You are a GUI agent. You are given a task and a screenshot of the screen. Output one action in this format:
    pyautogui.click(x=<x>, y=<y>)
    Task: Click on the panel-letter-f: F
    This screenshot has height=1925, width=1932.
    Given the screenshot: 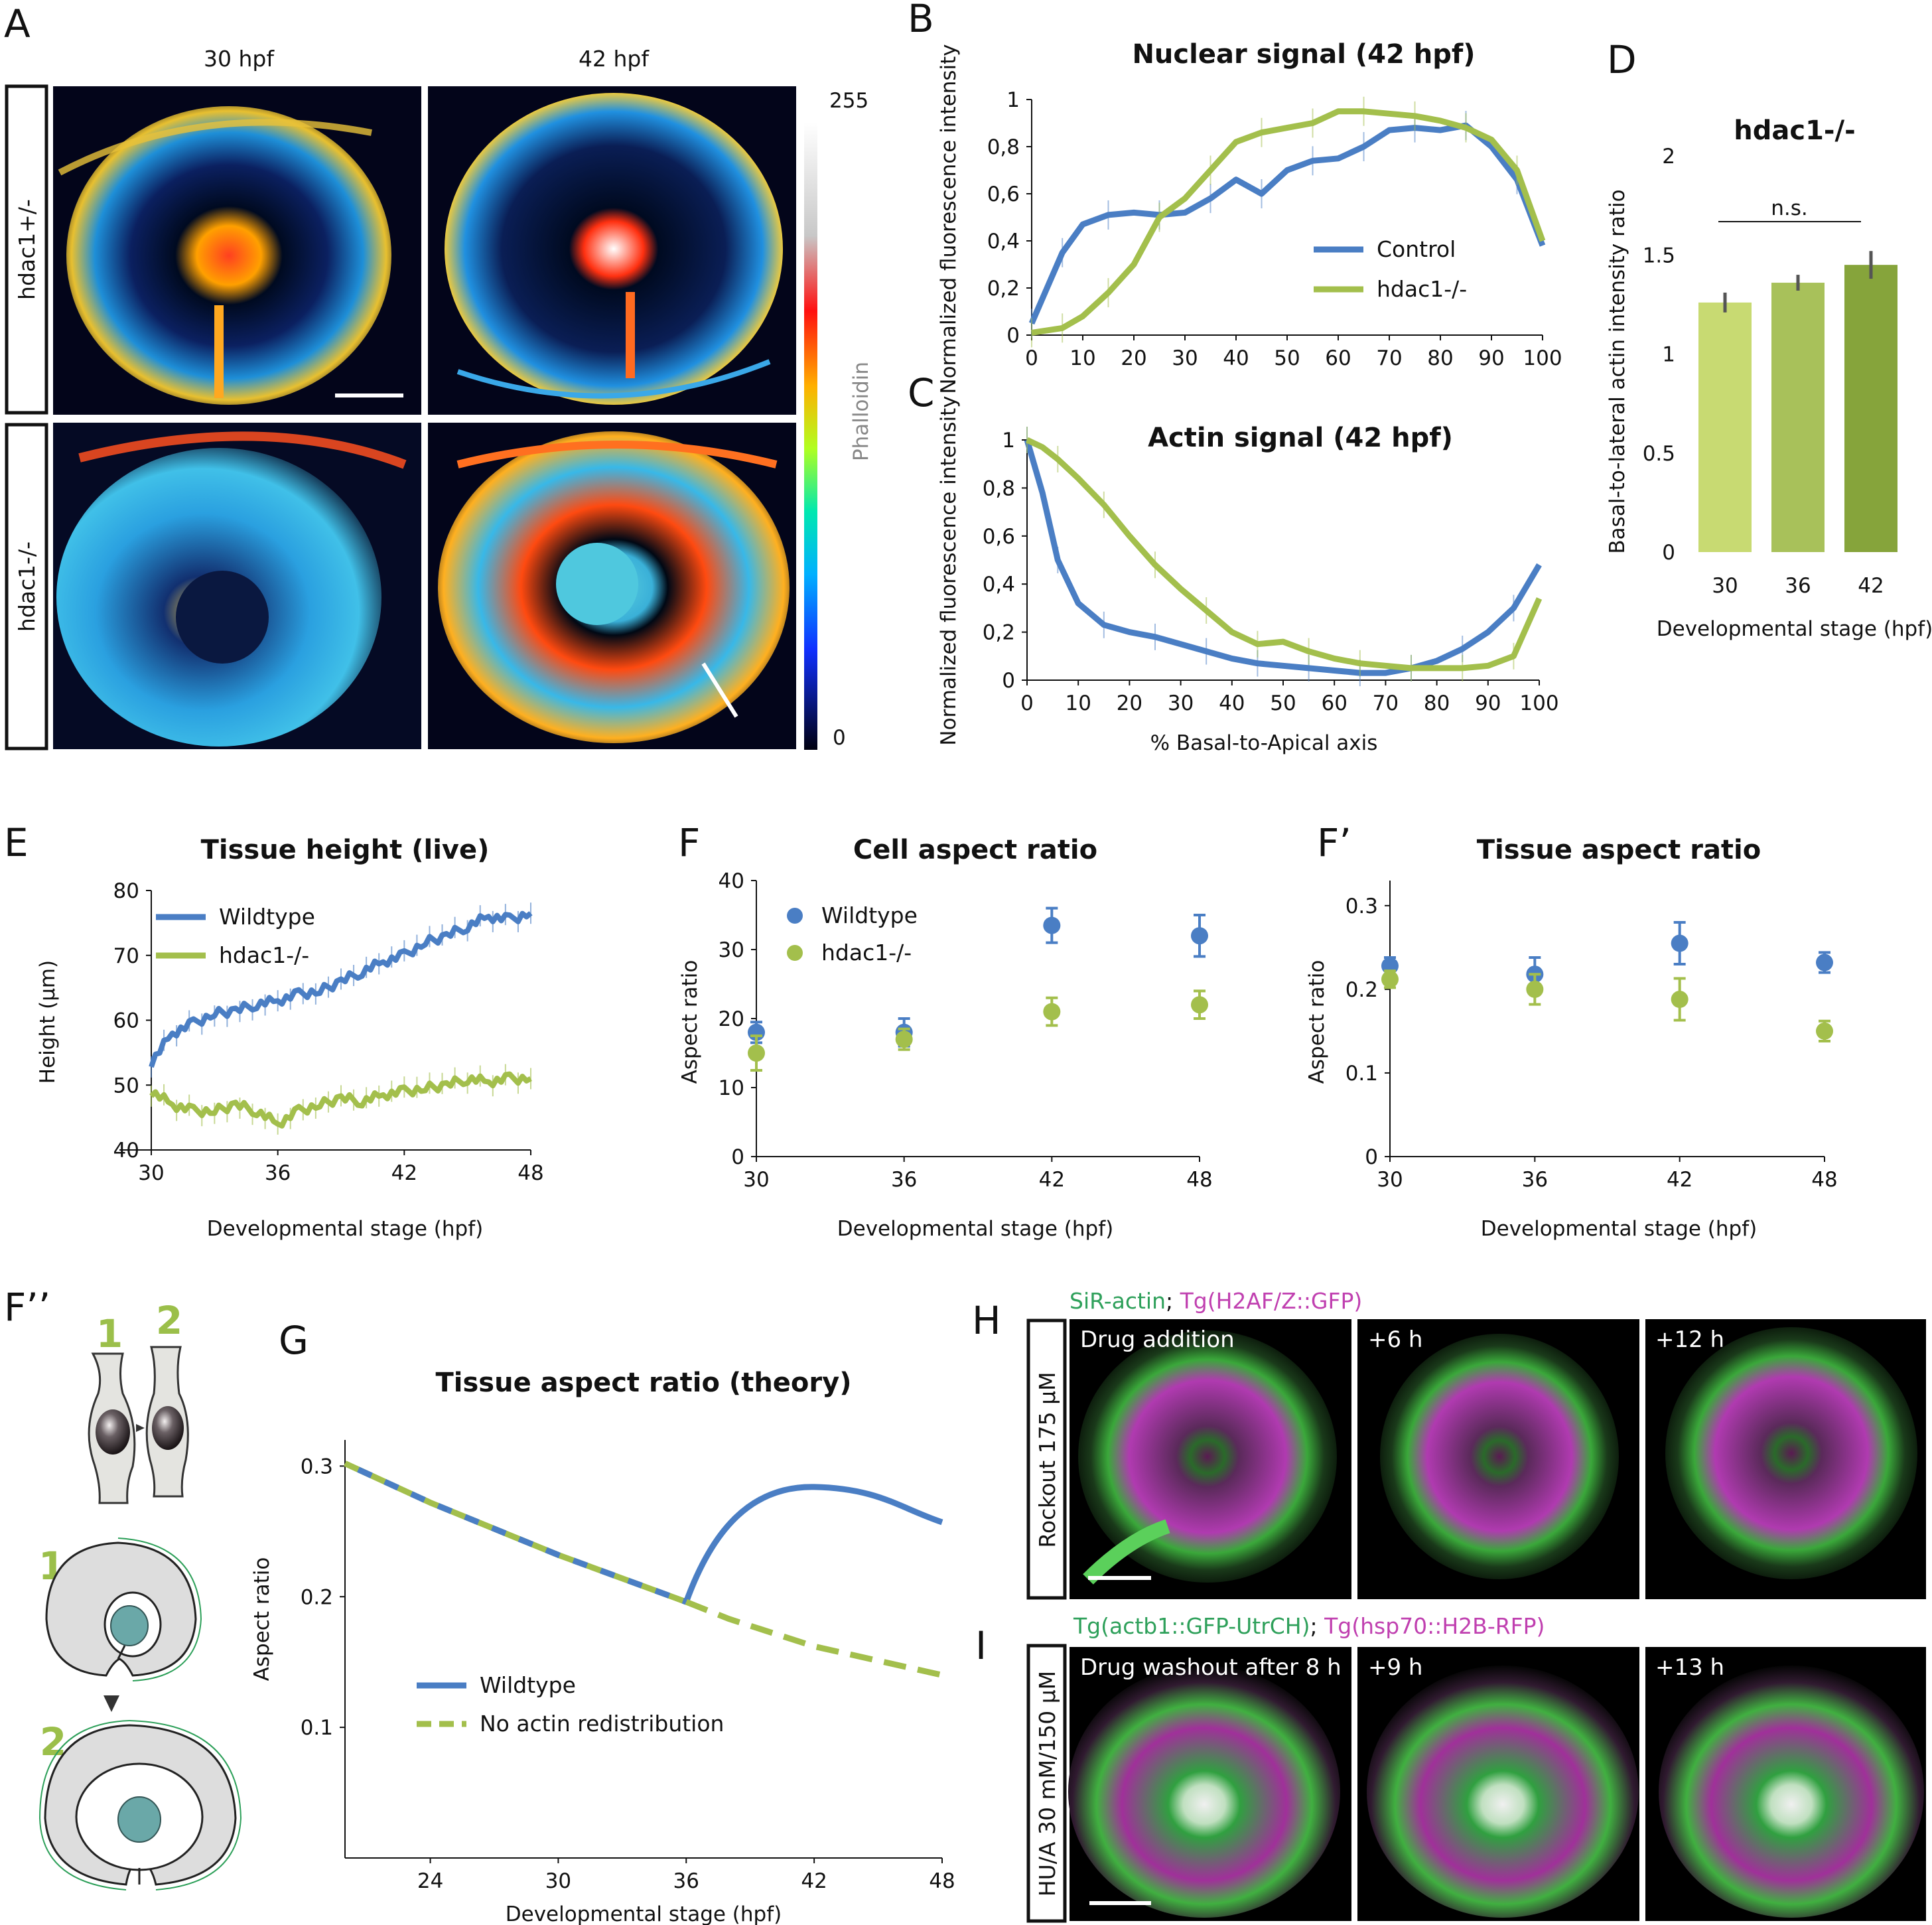 What is the action you would take?
    pyautogui.click(x=689, y=842)
    